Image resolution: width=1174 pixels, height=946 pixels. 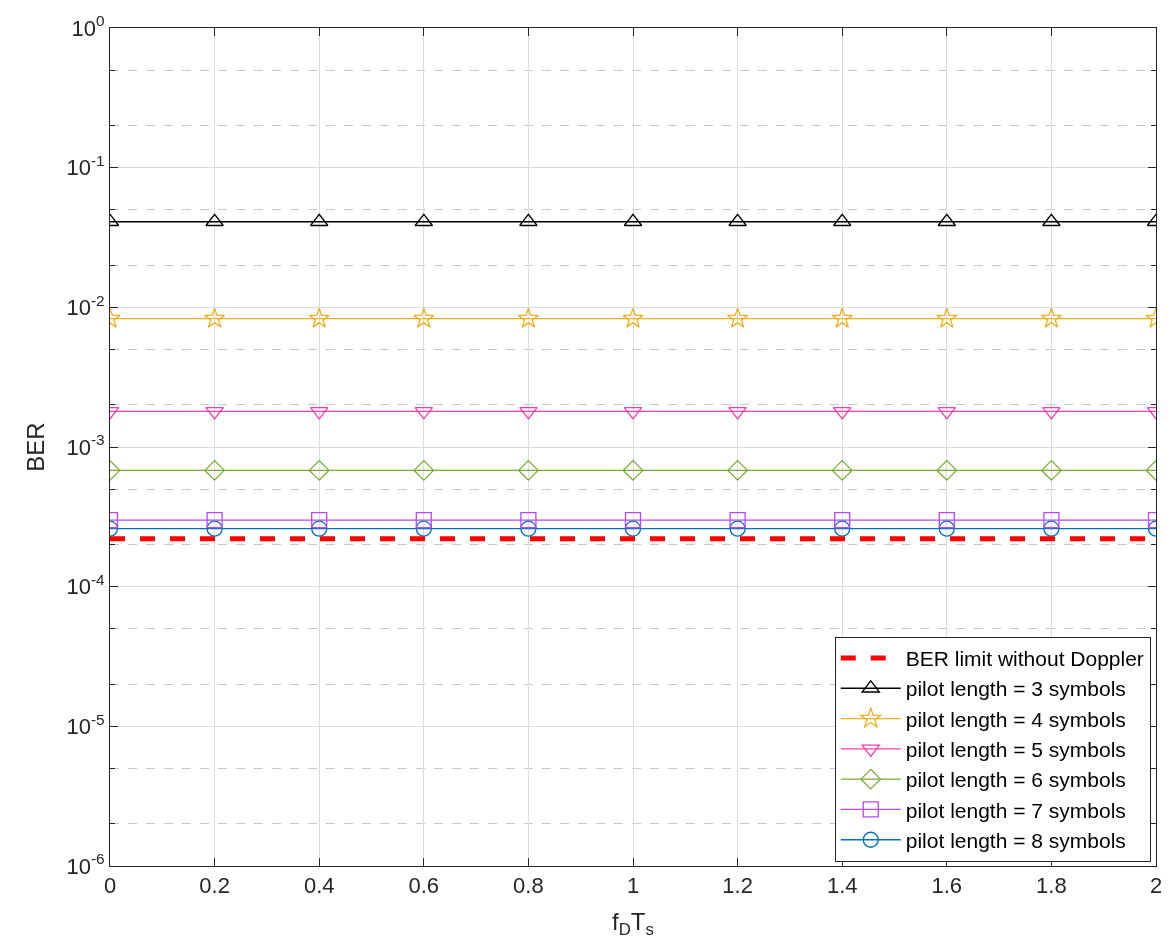 I want to click on legend-label: pilot length = 8 symbols, so click(x=1015, y=840).